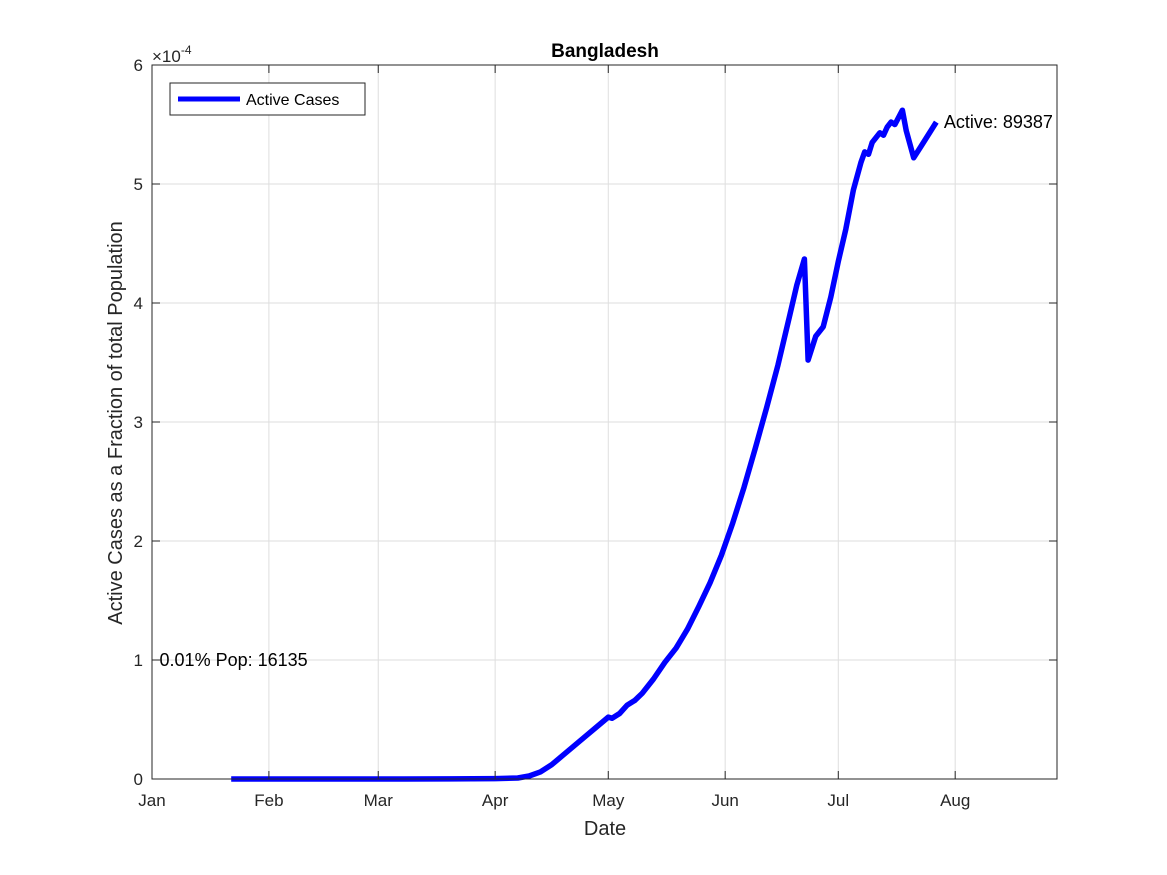 The height and width of the screenshot is (875, 1167). What do you see at coordinates (234, 660) in the screenshot?
I see `annotation-population-threshold: 0.01% Pop: 16135` at bounding box center [234, 660].